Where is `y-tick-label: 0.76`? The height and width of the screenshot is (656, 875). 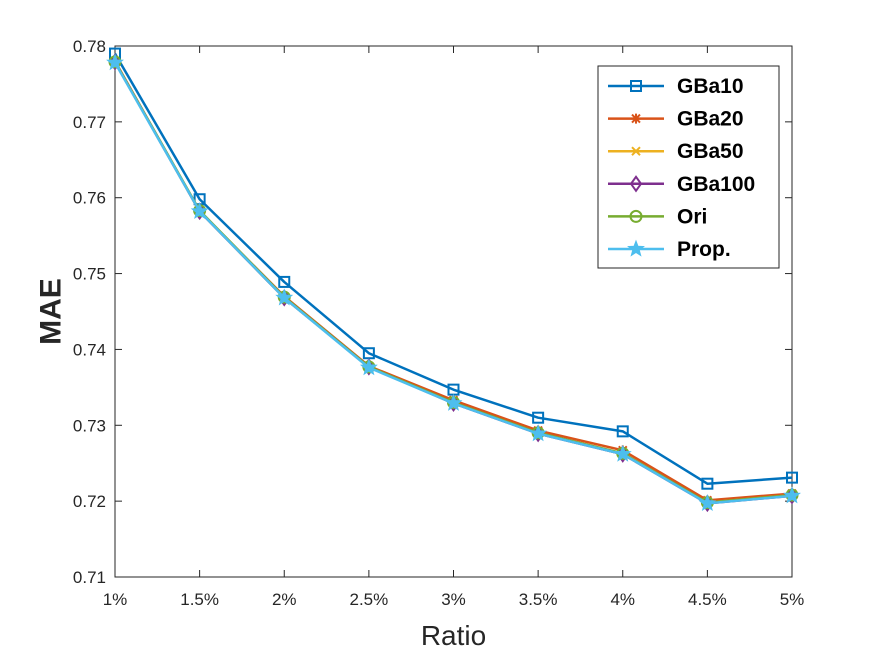
y-tick-label: 0.76 is located at coordinates (89, 198).